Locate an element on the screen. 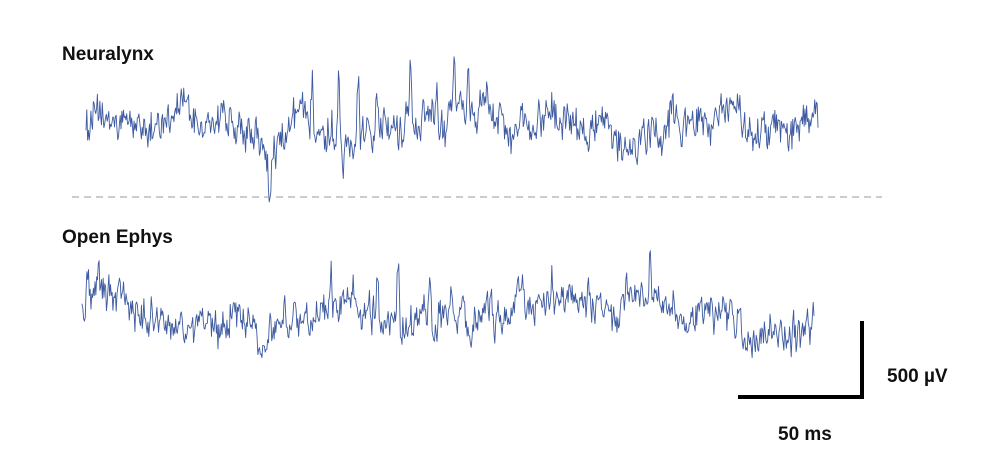 This screenshot has height=473, width=1000. scale-bar-x-label: 50 ms is located at coordinates (805, 434).